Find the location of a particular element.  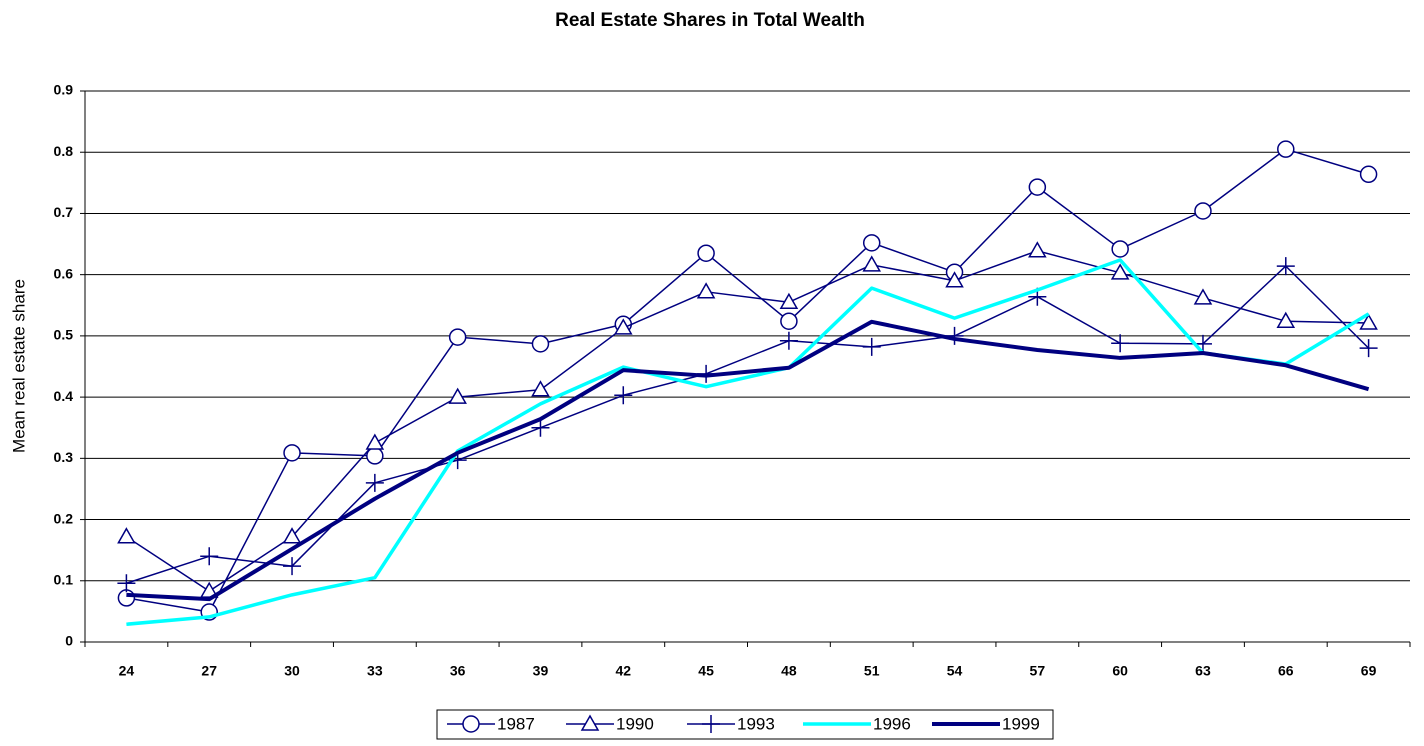

legend-label: 1996 is located at coordinates (892, 723).